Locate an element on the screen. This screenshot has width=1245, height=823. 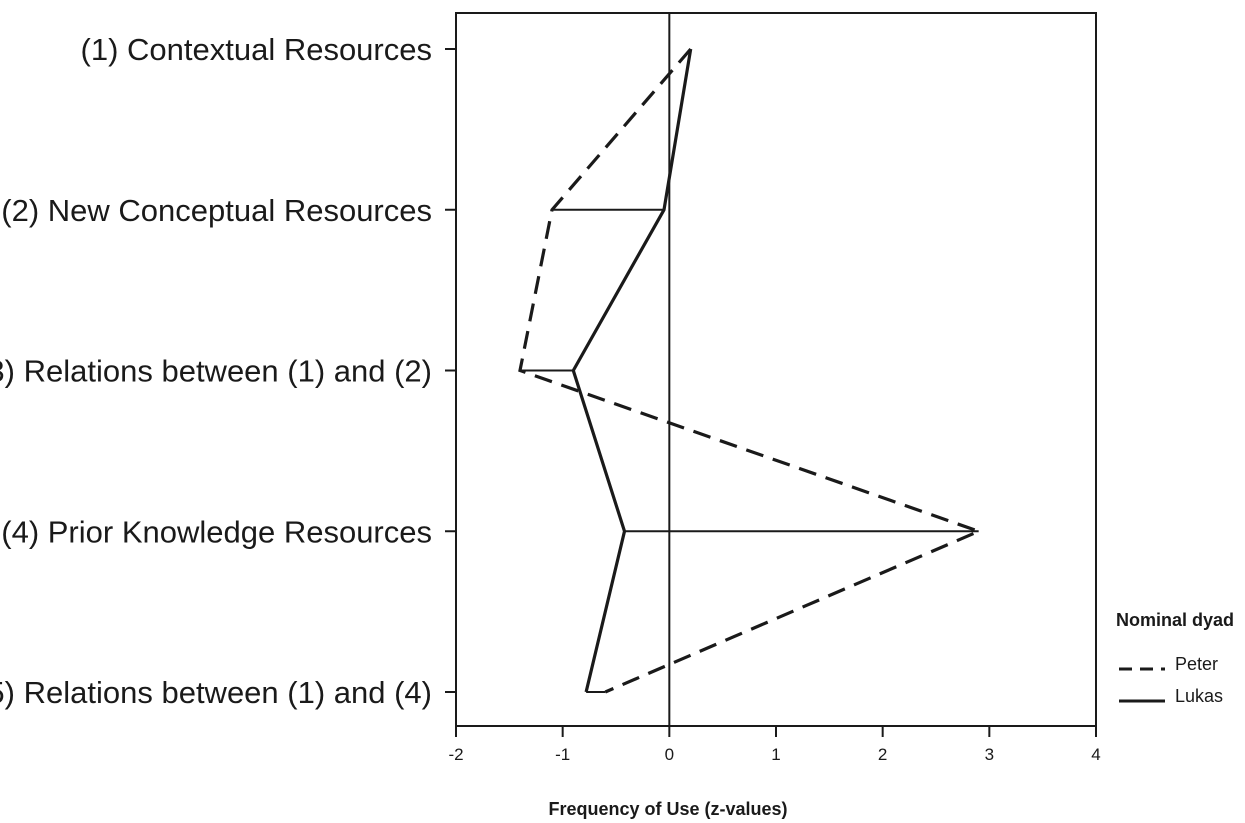
category-label: (5) Relations between (1) and (4) is located at coordinates (216, 692).